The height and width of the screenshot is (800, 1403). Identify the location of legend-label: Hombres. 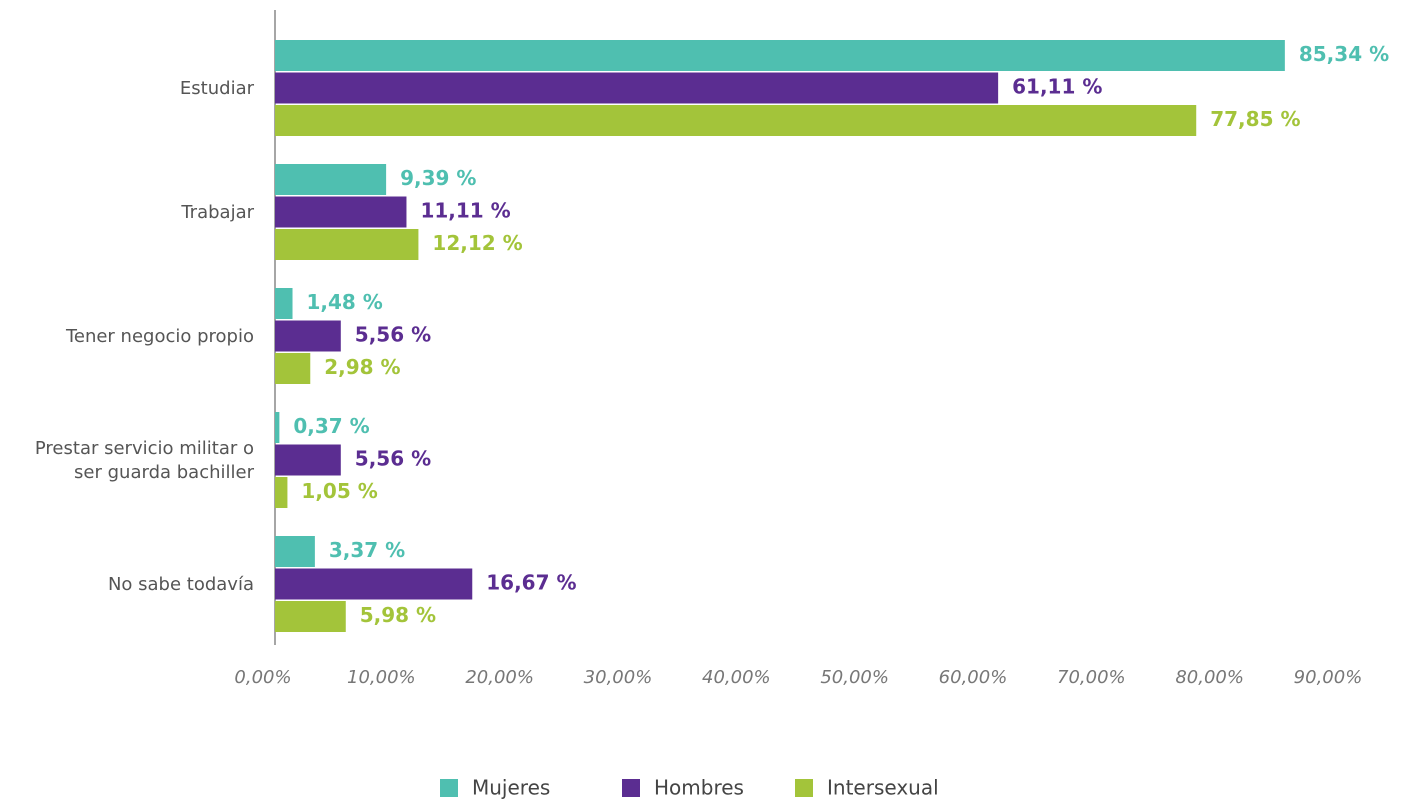
(699, 788).